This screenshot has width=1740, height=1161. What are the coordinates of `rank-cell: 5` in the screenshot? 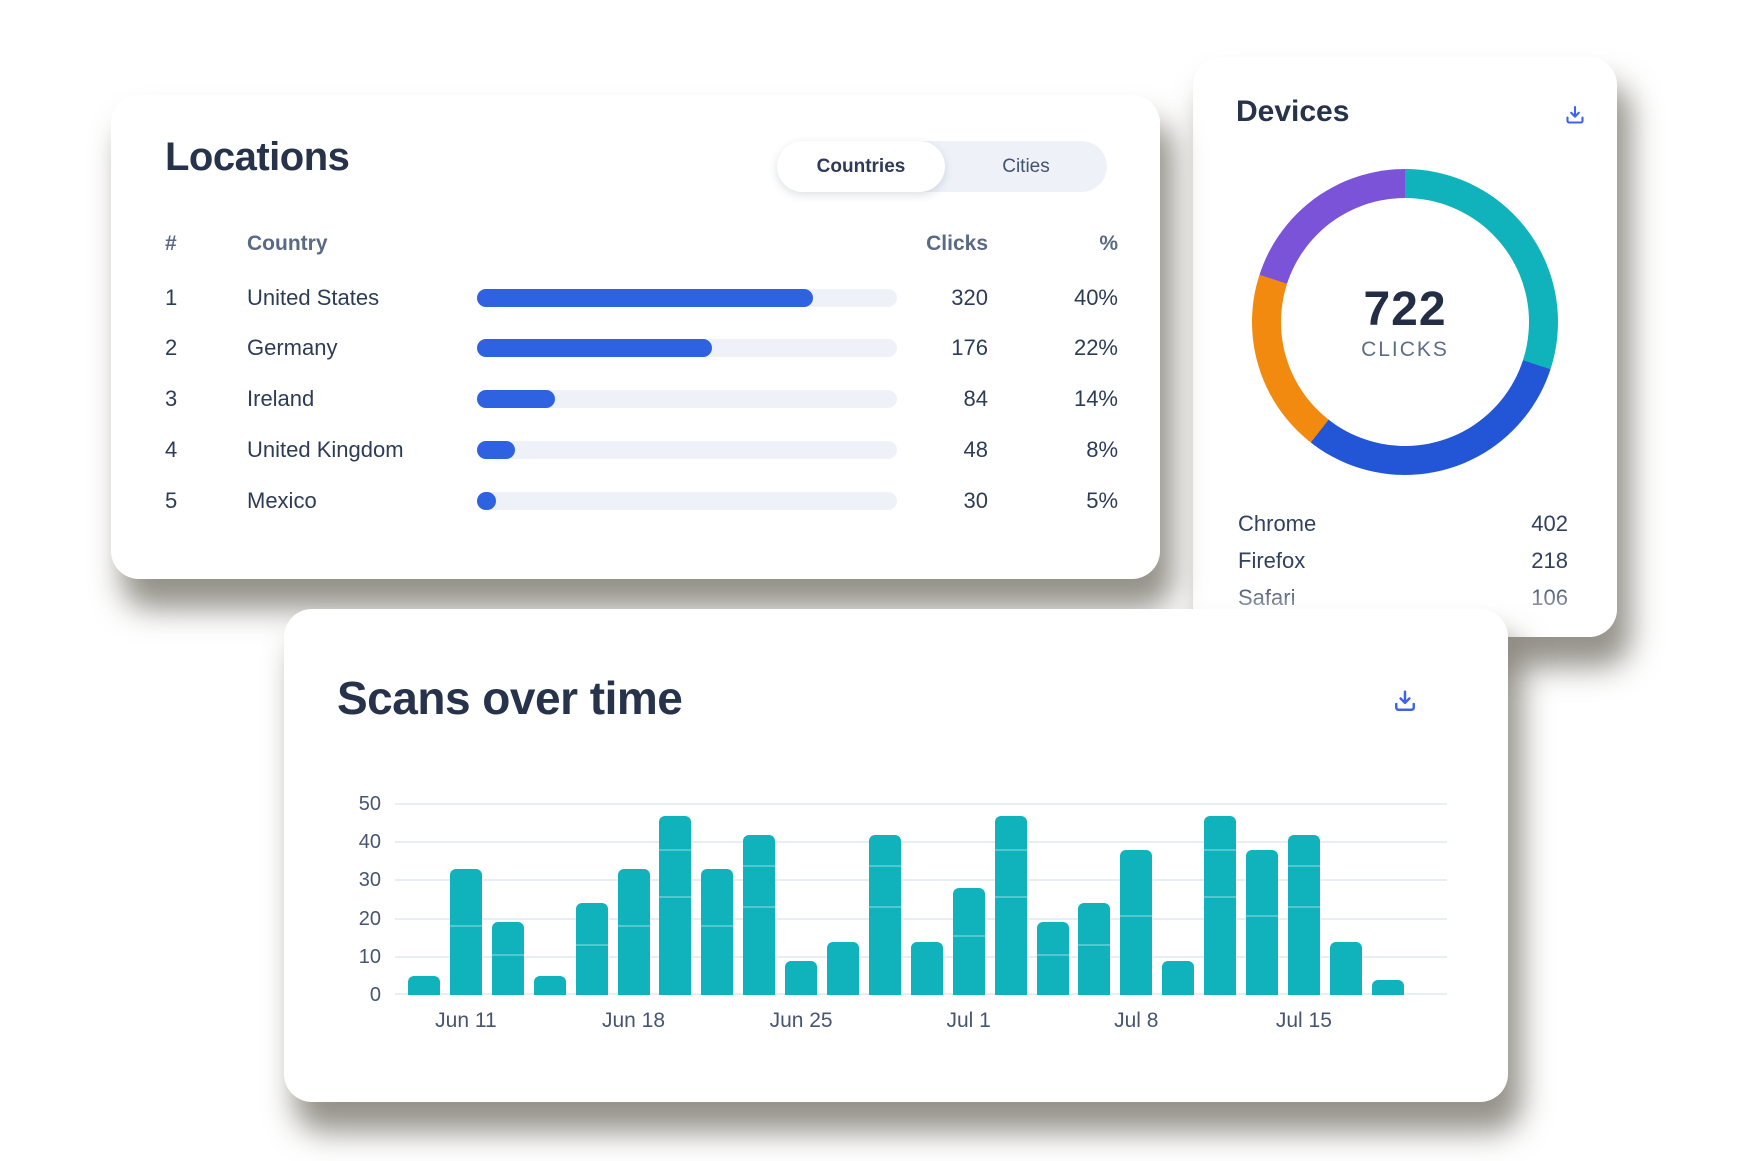 It's located at (171, 500).